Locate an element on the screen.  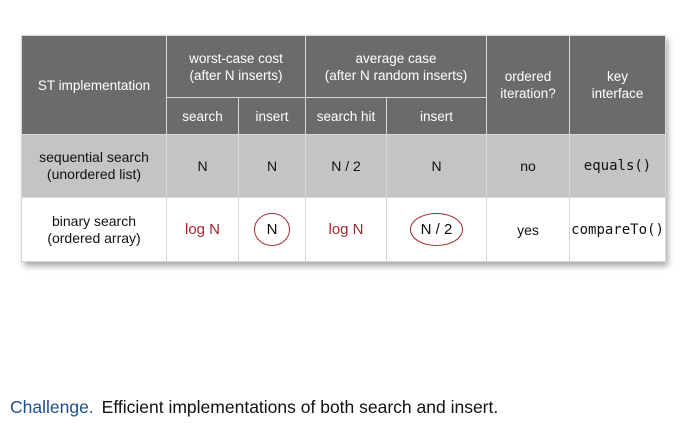
header-ordered-line1: ordered is located at coordinates (528, 76).